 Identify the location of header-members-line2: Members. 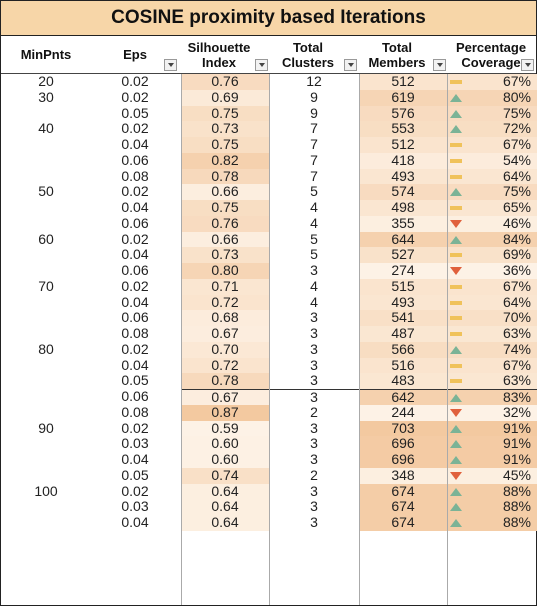
(397, 62).